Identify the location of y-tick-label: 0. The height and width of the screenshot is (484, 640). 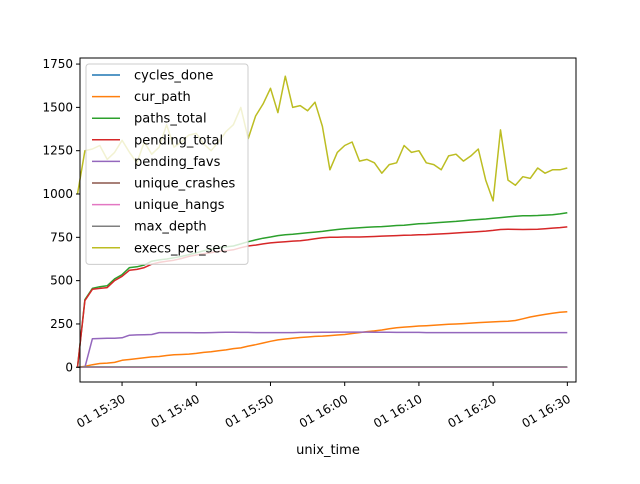
(69, 367).